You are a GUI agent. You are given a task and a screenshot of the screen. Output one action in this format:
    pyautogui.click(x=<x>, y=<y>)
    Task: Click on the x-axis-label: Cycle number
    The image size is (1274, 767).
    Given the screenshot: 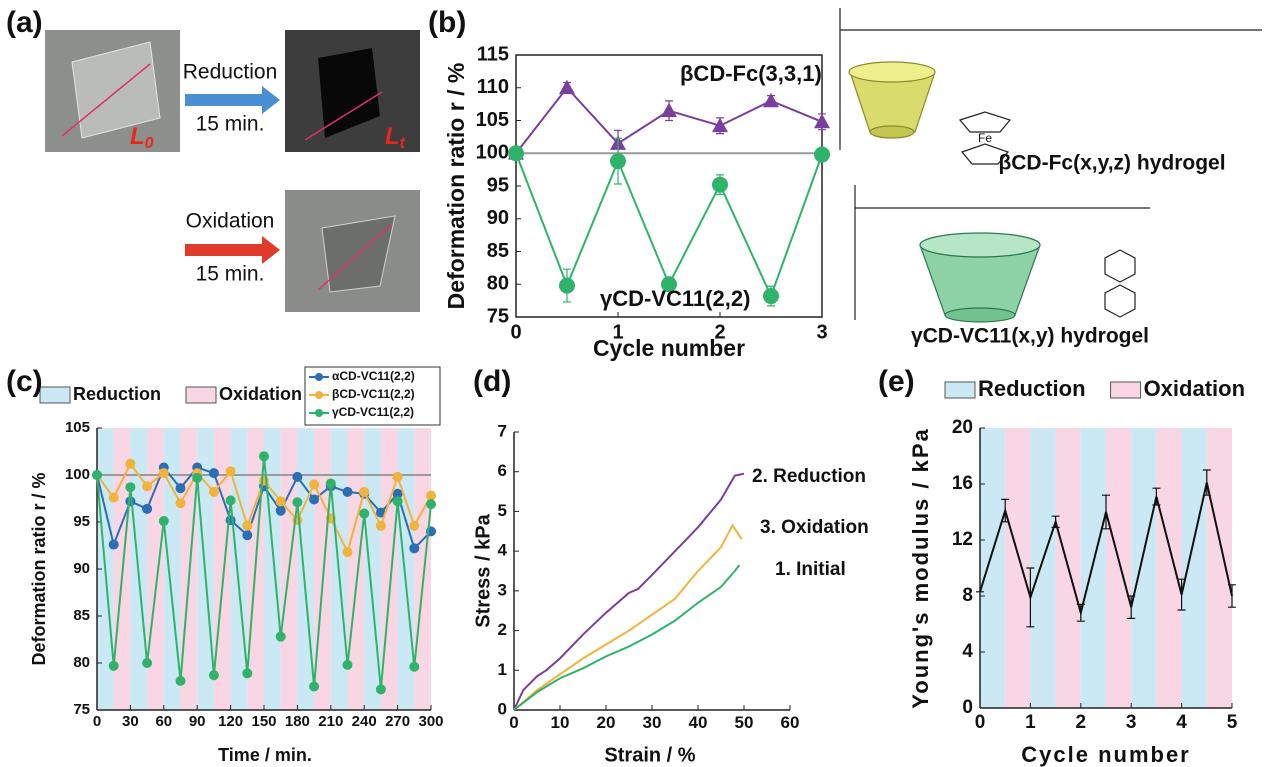 What is the action you would take?
    pyautogui.click(x=669, y=348)
    